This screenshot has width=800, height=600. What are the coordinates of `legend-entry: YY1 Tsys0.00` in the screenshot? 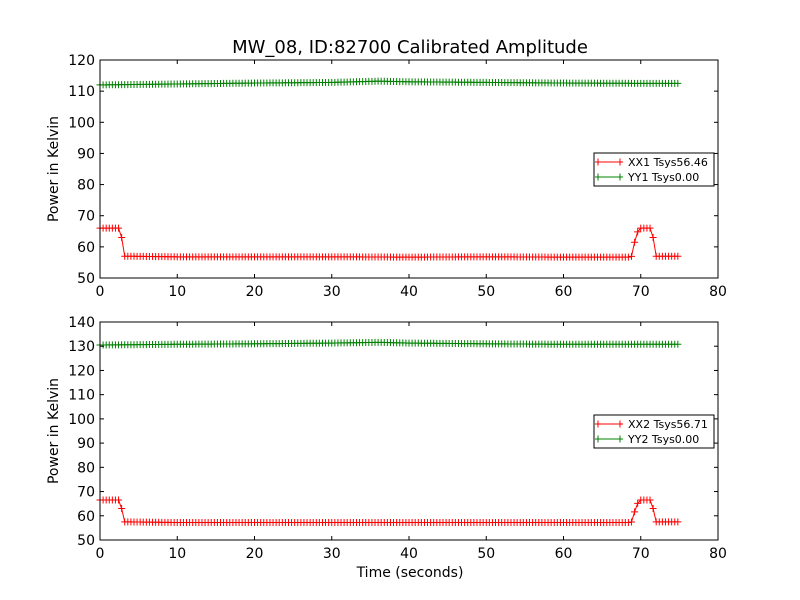 It's located at (647, 177).